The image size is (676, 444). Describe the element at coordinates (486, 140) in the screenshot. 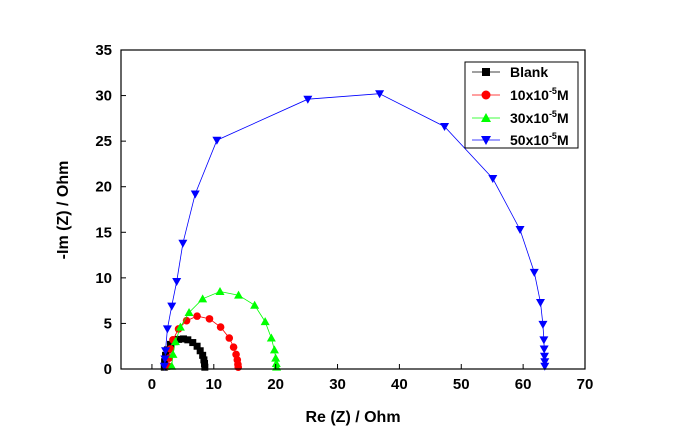

I see `legend-marker-triangle-down` at that location.